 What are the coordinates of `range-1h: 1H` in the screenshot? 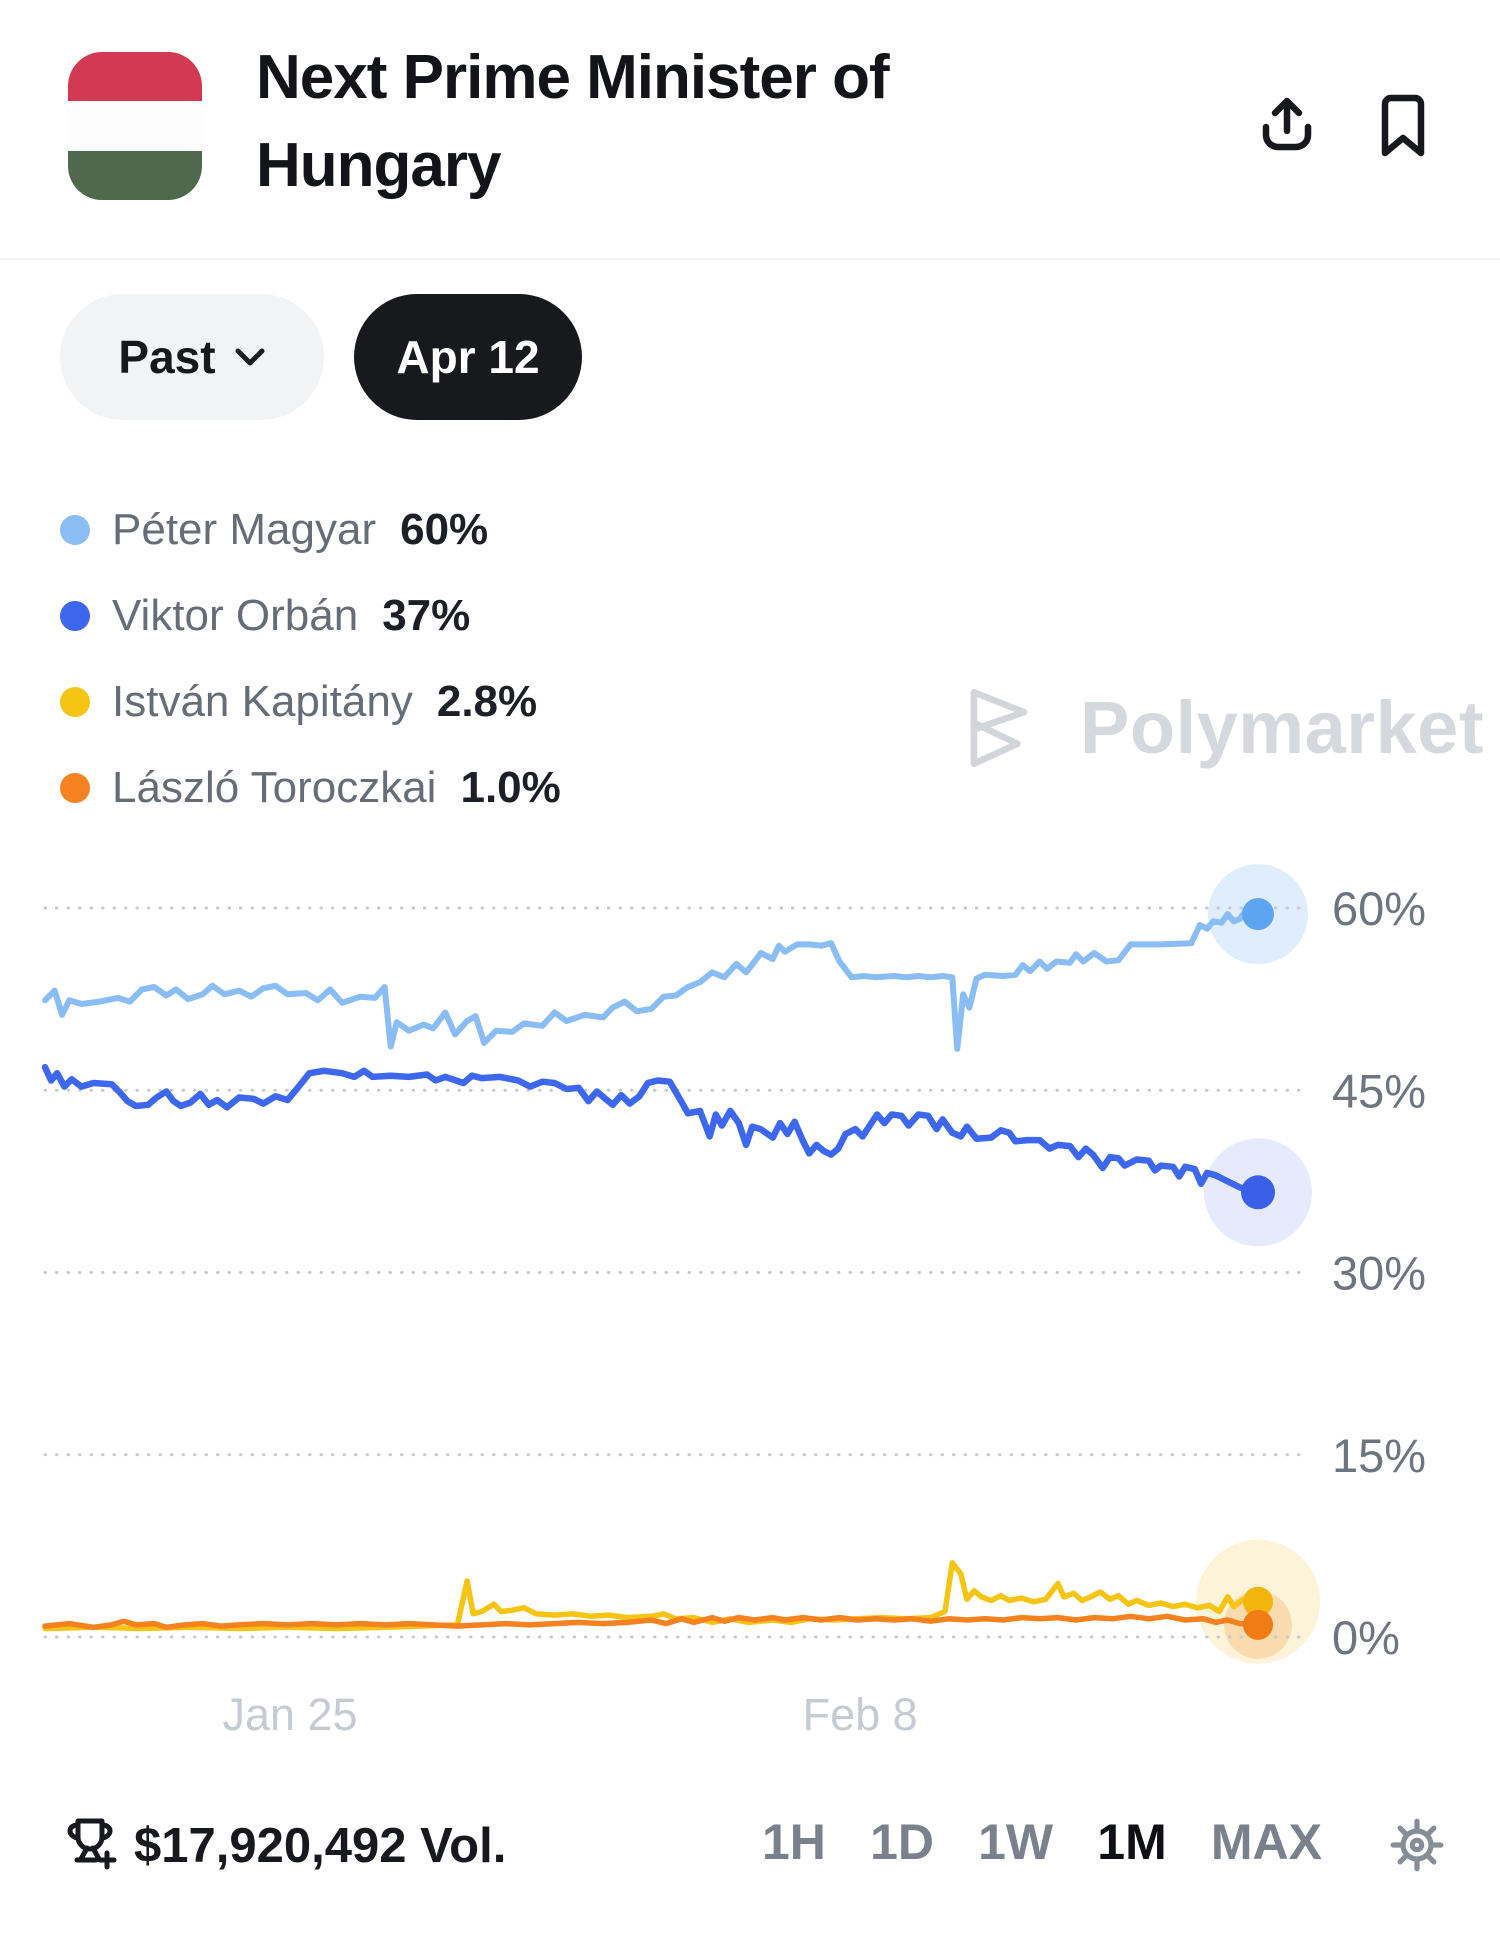 It's located at (794, 1842).